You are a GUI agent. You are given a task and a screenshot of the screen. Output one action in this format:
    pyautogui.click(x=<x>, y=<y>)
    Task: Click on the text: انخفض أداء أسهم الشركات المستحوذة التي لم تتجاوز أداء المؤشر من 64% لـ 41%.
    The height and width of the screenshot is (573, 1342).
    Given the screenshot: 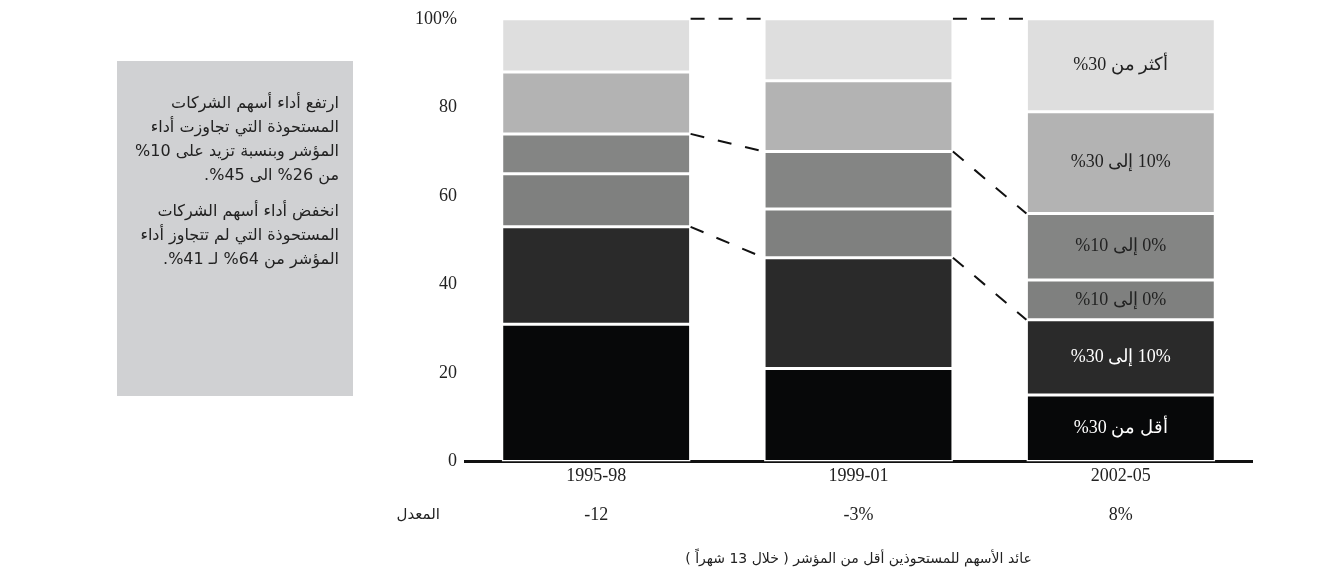 What is the action you would take?
    pyautogui.click(x=239, y=235)
    